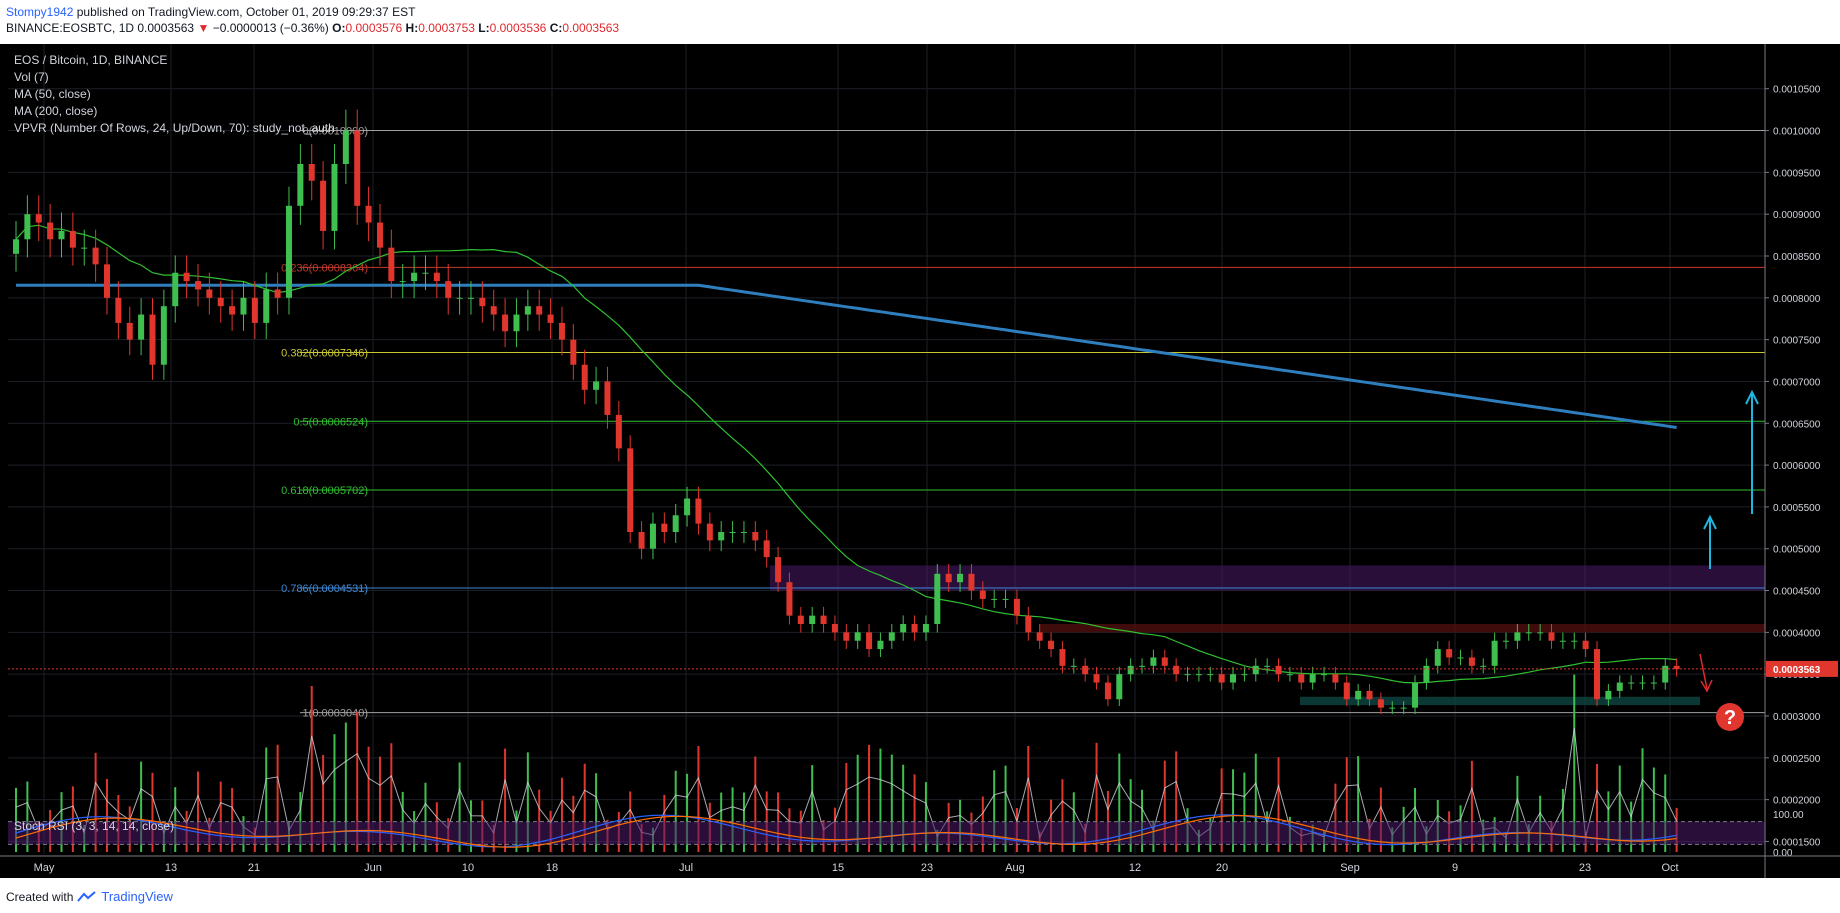  Describe the element at coordinates (166, 28) in the screenshot. I see `last-price: 0.0003563` at that location.